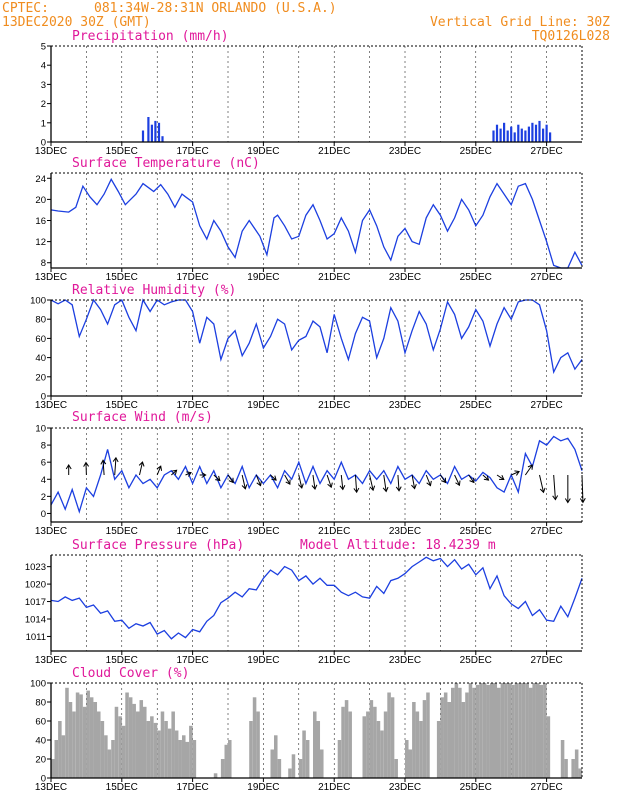  Describe the element at coordinates (43, 463) in the screenshot. I see `y-tick-label: 6` at that location.